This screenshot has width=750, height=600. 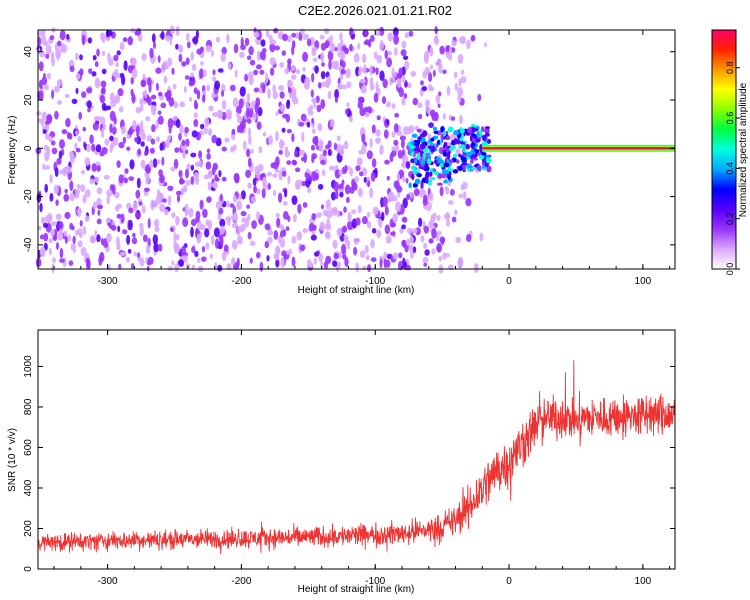 I want to click on spectrogram-x-tick-label: 100, so click(x=643, y=281).